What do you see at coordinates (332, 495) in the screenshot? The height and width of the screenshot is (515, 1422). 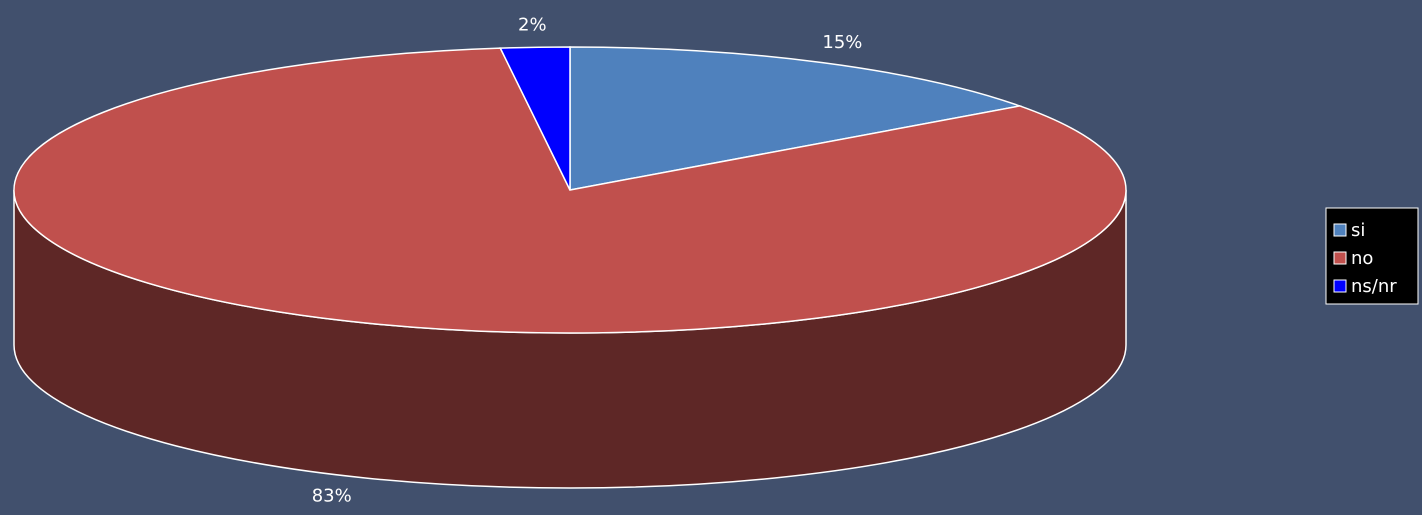 I see `data-label: 83%` at bounding box center [332, 495].